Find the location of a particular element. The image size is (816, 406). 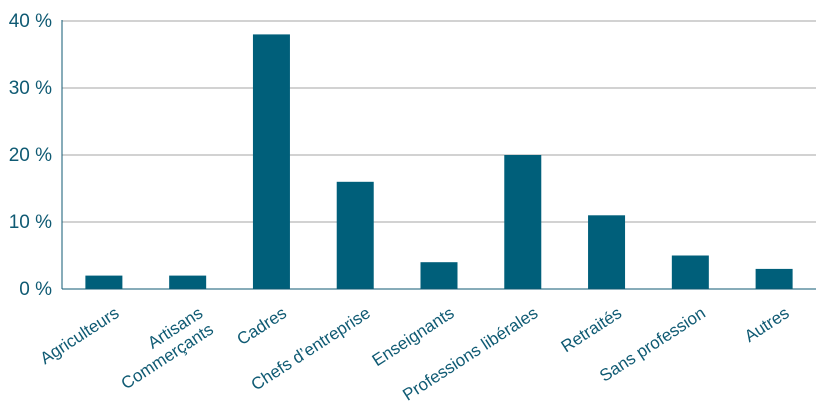

x-tick-label: Cadres is located at coordinates (262, 326).